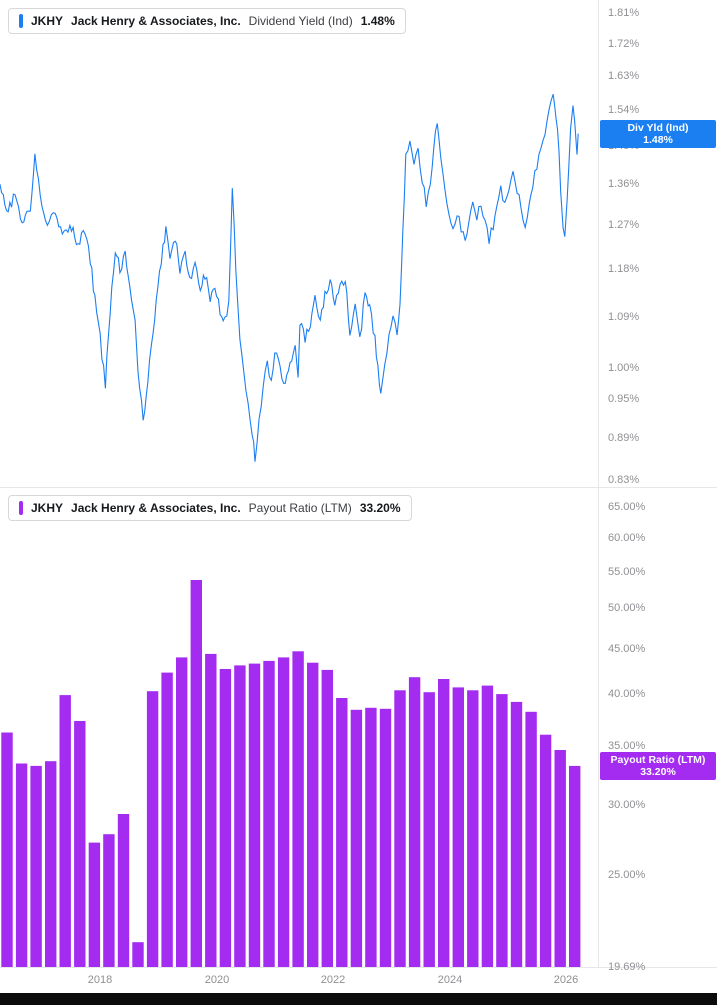 The height and width of the screenshot is (1005, 717). Describe the element at coordinates (598, 483) in the screenshot. I see `y-axis-line` at that location.